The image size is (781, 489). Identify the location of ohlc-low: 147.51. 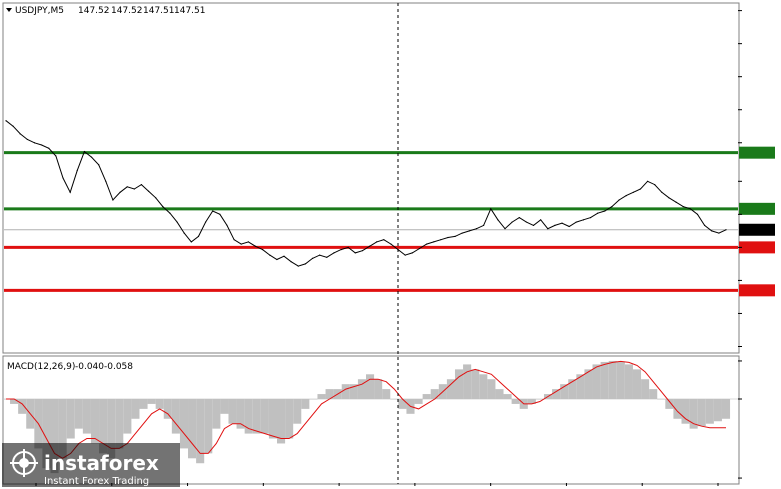
(159, 11).